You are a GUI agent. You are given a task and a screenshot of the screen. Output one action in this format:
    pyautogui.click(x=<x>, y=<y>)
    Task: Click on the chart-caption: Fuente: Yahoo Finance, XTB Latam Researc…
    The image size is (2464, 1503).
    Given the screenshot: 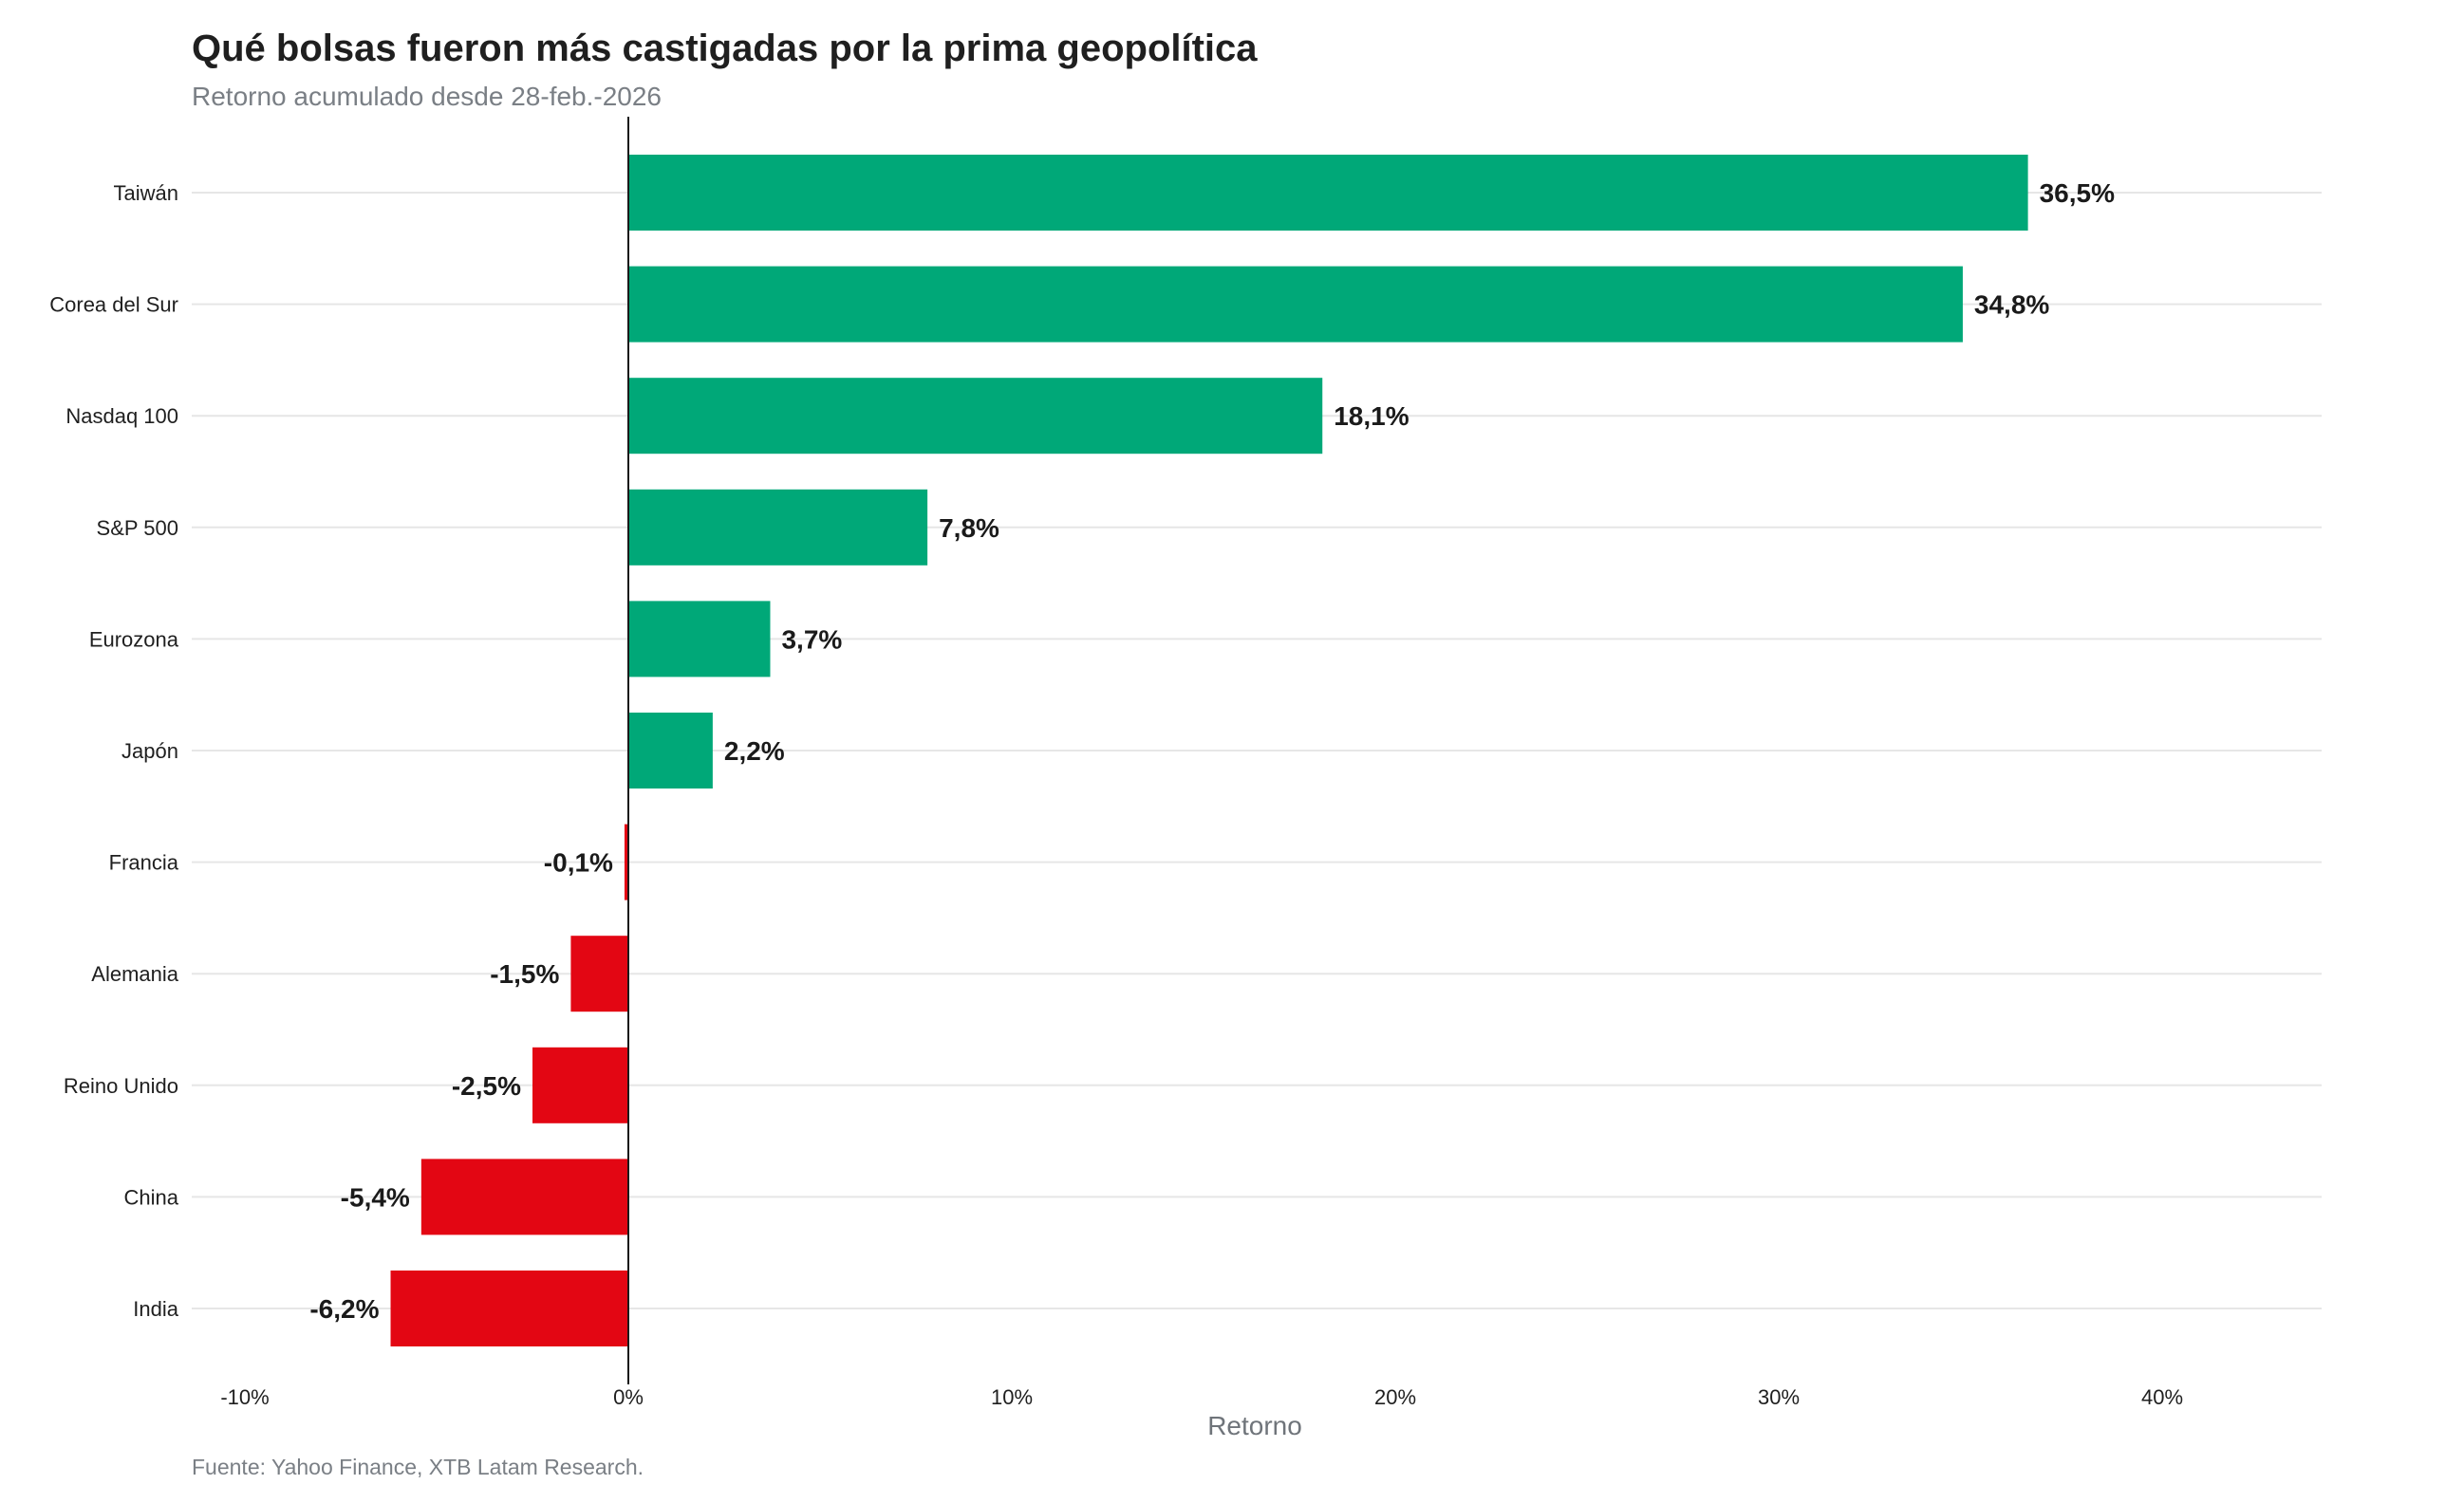 What is the action you would take?
    pyautogui.click(x=418, y=1467)
    